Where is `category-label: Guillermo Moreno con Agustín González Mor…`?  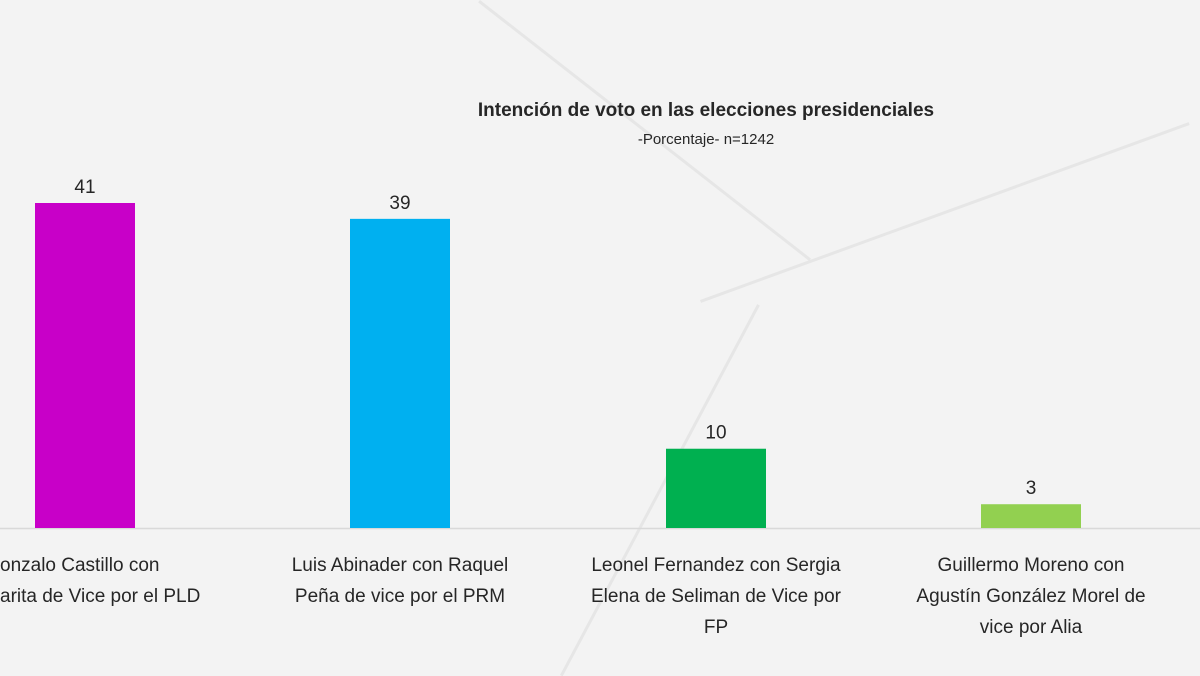 category-label: Guillermo Moreno con Agustín González Mor… is located at coordinates (1031, 596).